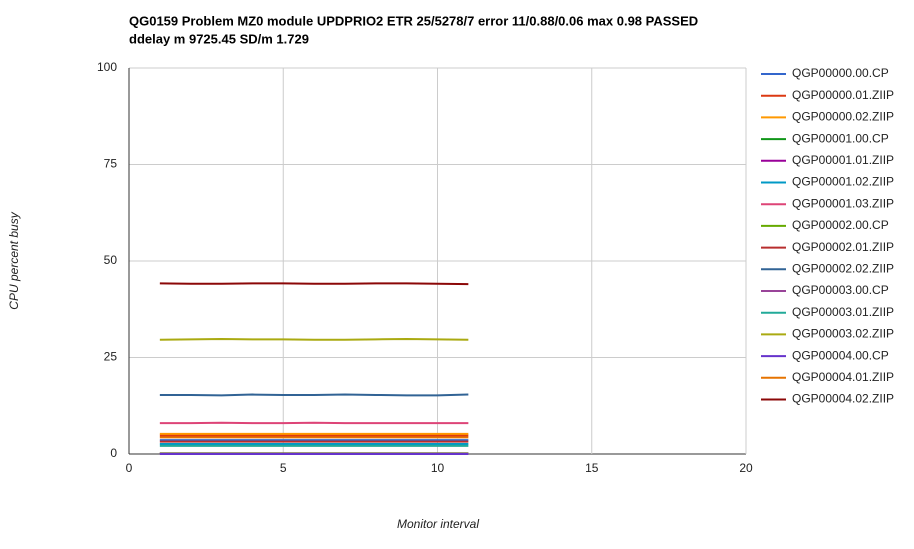 This screenshot has width=914, height=549. I want to click on legend-label: QGP00000.02.ZIIP, so click(843, 117).